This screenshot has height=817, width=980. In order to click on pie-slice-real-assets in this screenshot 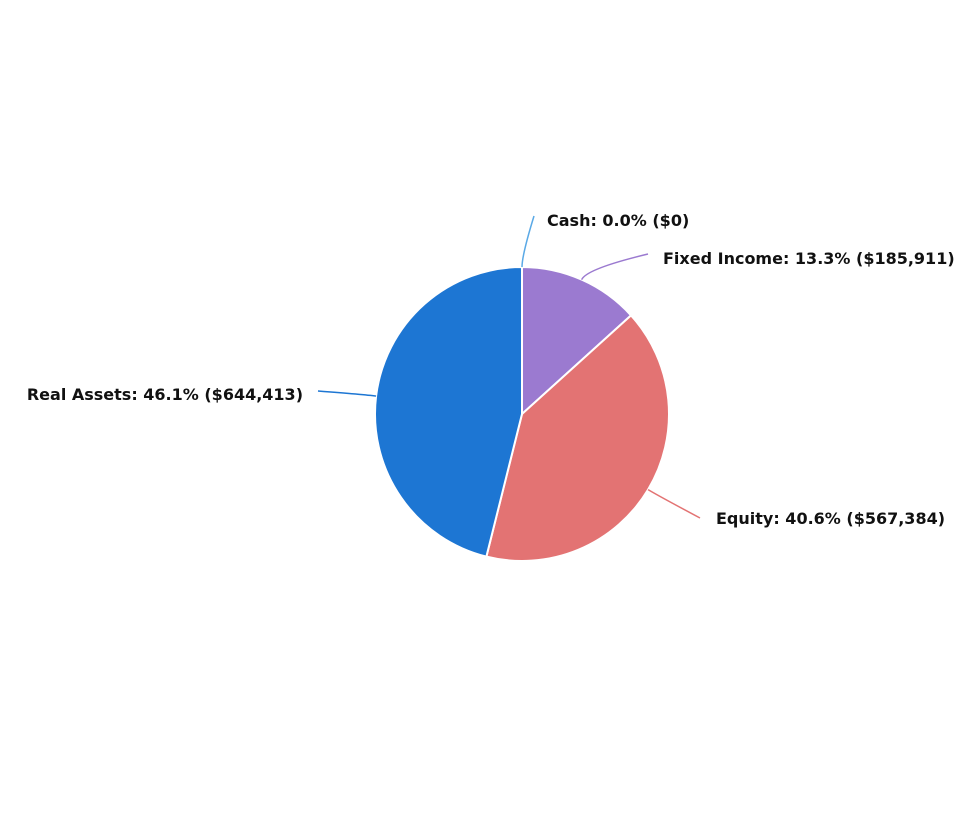, I will do `click(448, 412)`.